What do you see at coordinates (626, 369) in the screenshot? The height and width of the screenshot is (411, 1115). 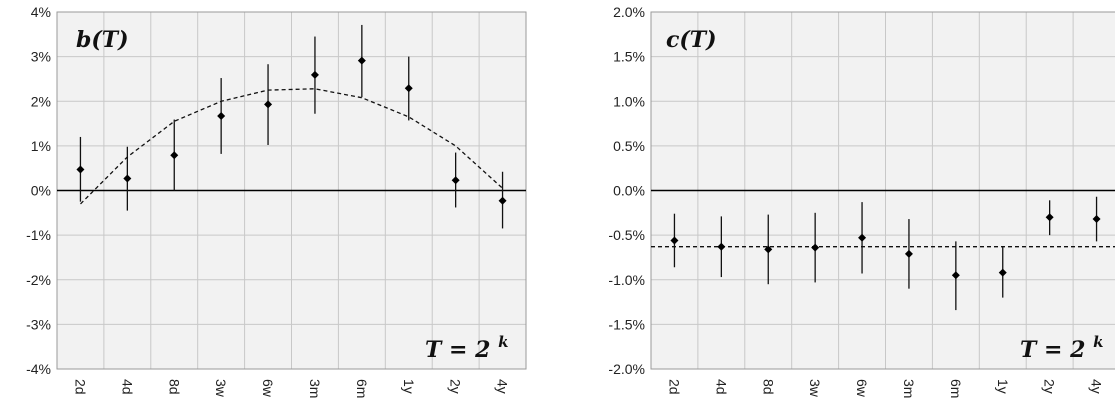 I see `c-ytick-label: -2.0%` at bounding box center [626, 369].